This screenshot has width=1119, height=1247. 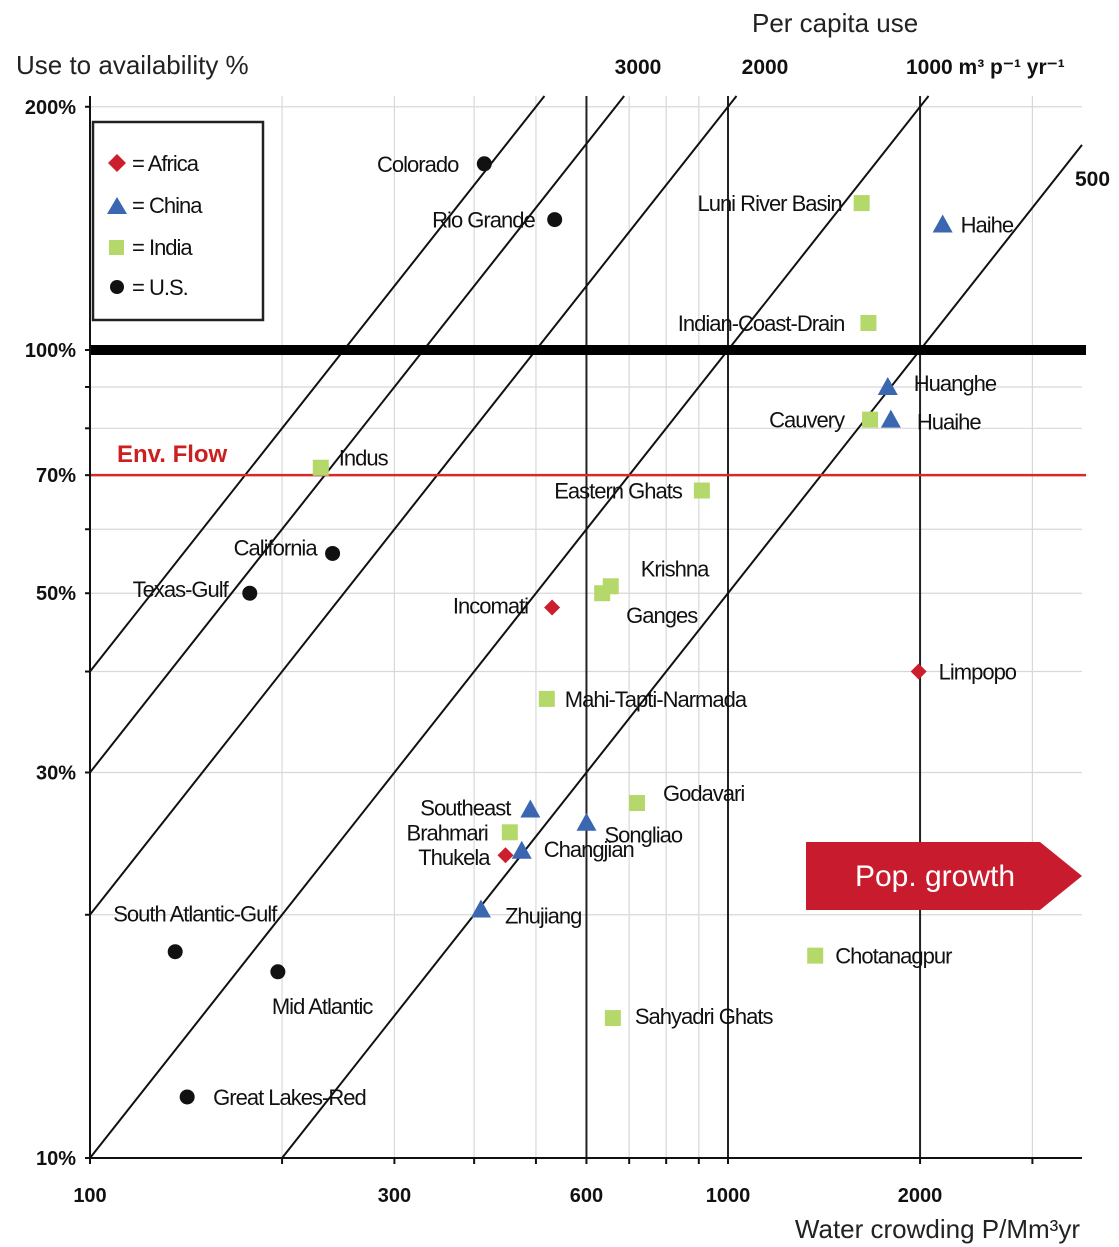 I want to click on point-indian-coast-drain: Indian-Coast-Drain, so click(x=777, y=323).